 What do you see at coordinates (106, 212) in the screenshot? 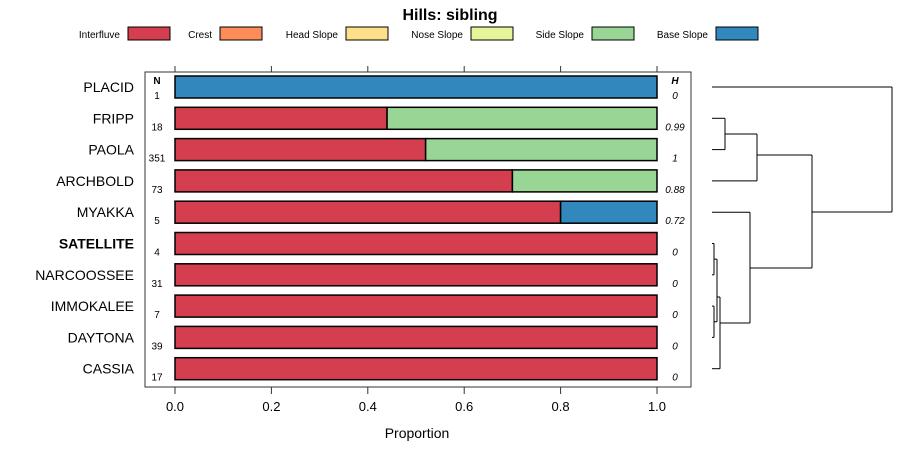
I see `category-label: MYAKKA` at bounding box center [106, 212].